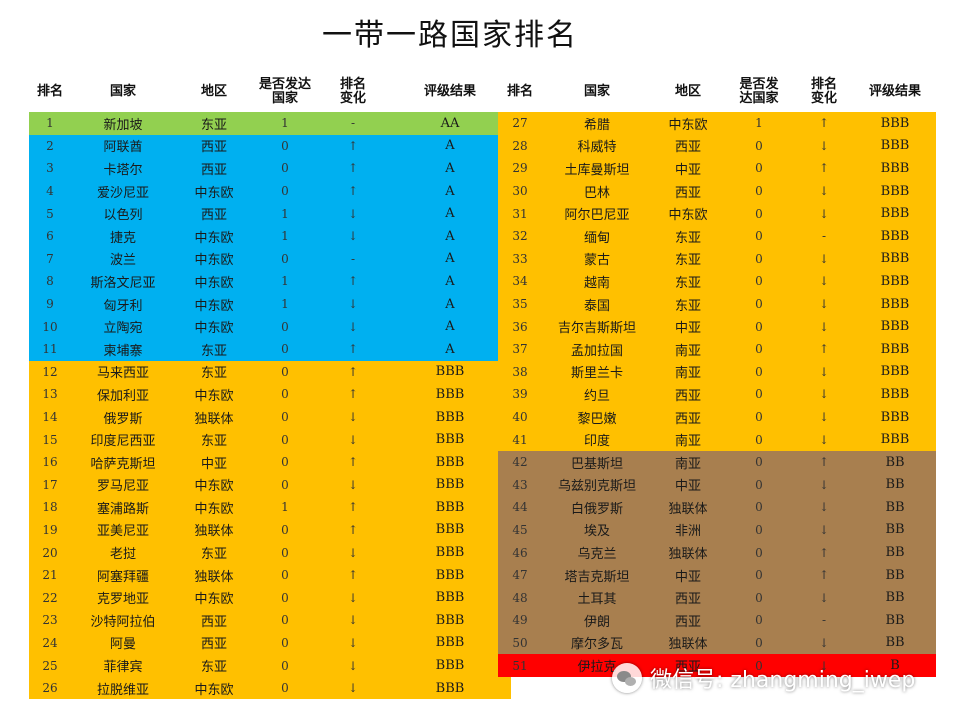 Image resolution: width=960 pixels, height=720 pixels. I want to click on table-row: 6 捷克 中东欧 1 ↓ A, so click(270, 236).